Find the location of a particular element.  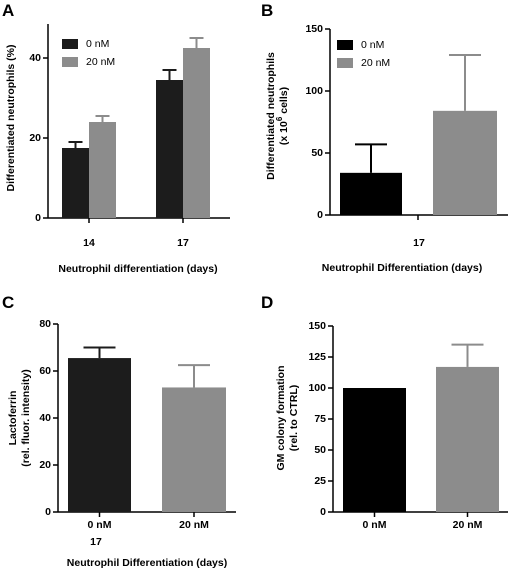

y-axis-title-line2: (rel. to CTRL) is located at coordinates (294, 418).